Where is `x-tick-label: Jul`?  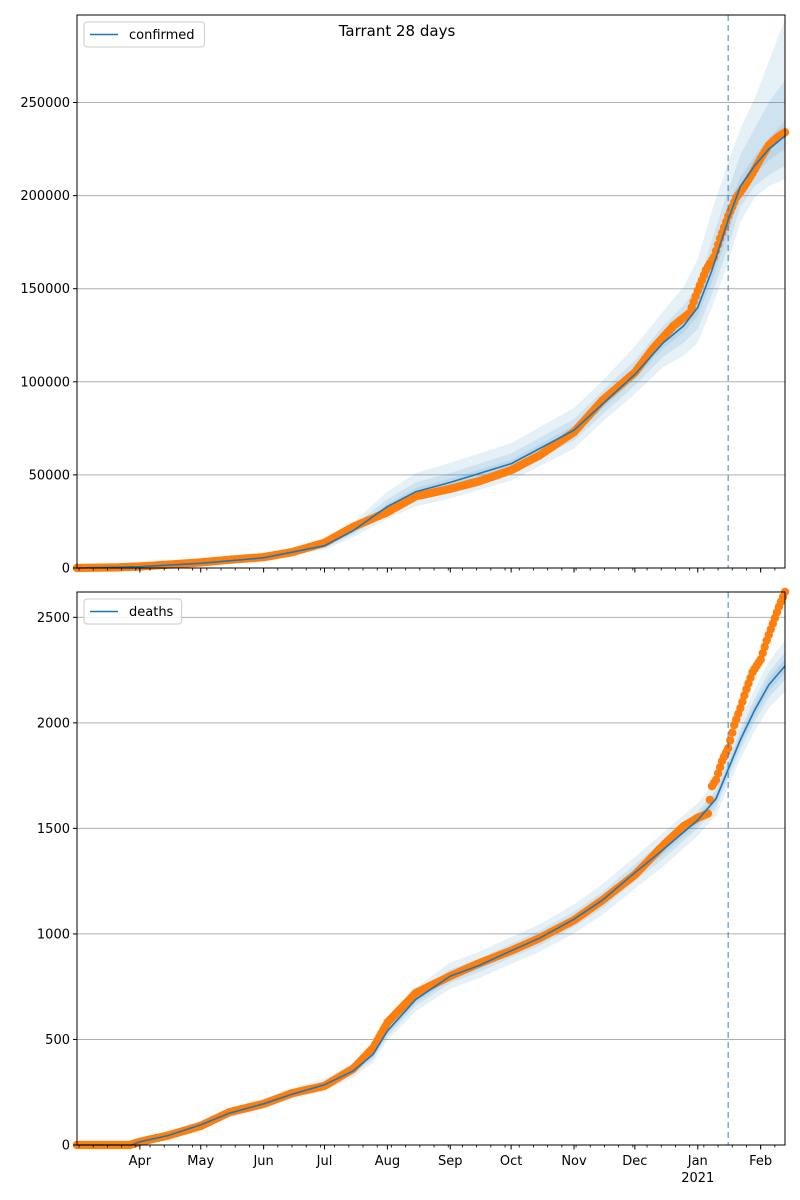
x-tick-label: Jul is located at coordinates (324, 1161).